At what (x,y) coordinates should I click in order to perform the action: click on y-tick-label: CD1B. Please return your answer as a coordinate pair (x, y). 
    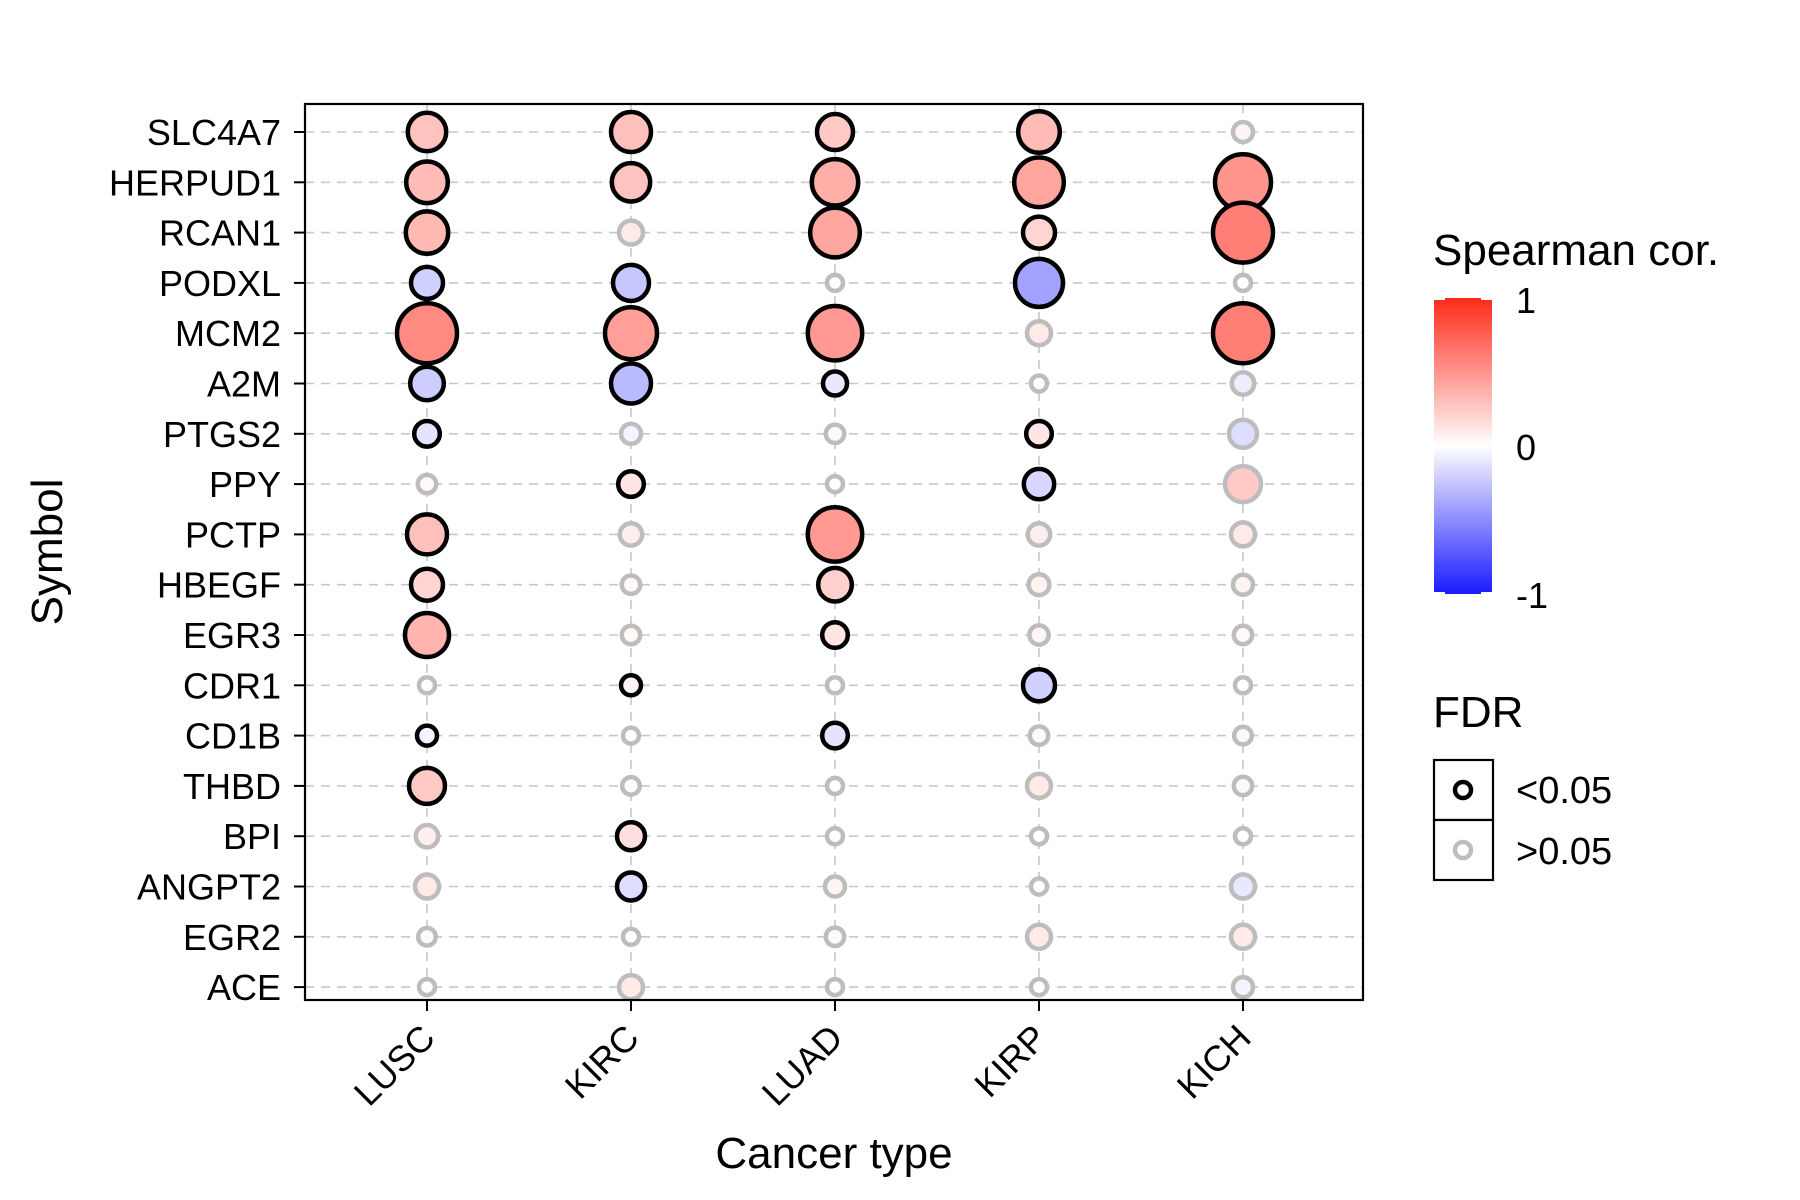
    Looking at the image, I should click on (233, 736).